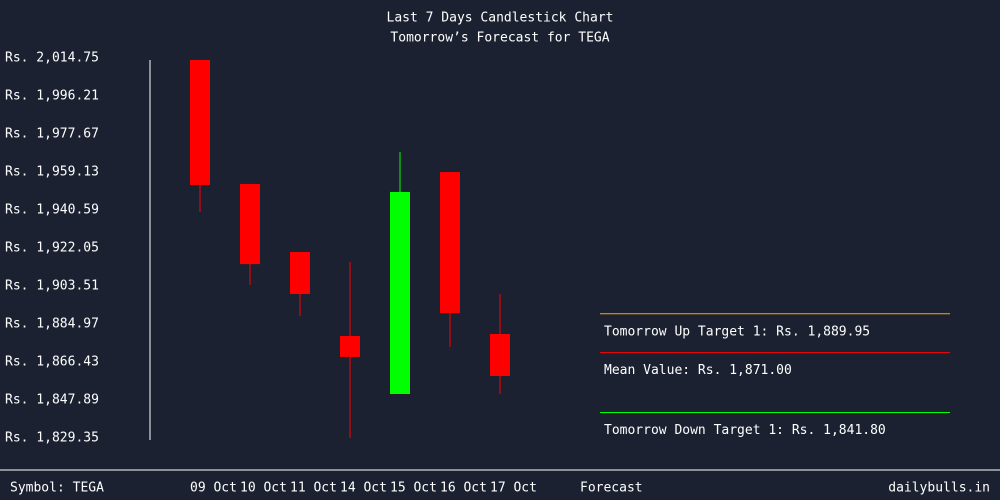 The width and height of the screenshot is (1000, 500). I want to click on forecast-text: Mean Value: Rs. 1,871.00, so click(698, 370).